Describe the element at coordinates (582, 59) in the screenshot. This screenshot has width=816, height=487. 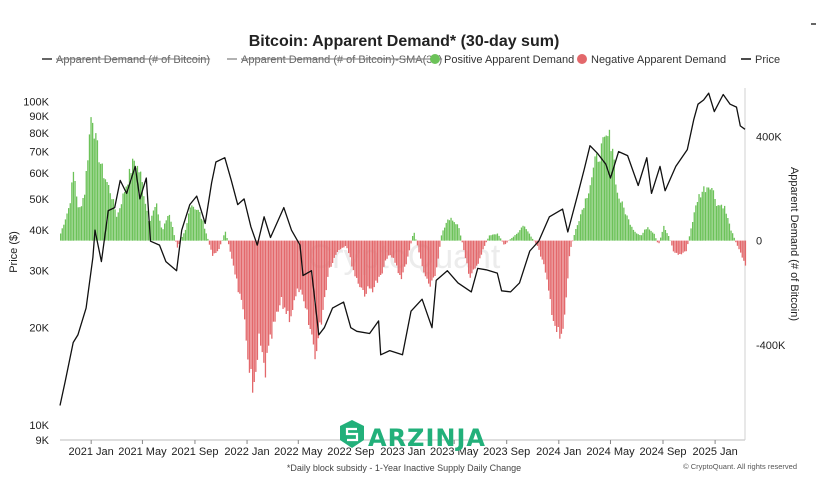
I see `legend-marker` at that location.